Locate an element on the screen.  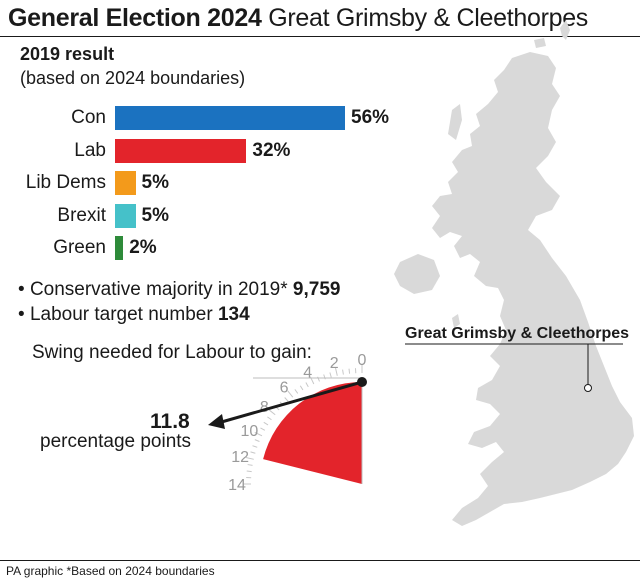
gauge-needle is located at coordinates (290, 402).